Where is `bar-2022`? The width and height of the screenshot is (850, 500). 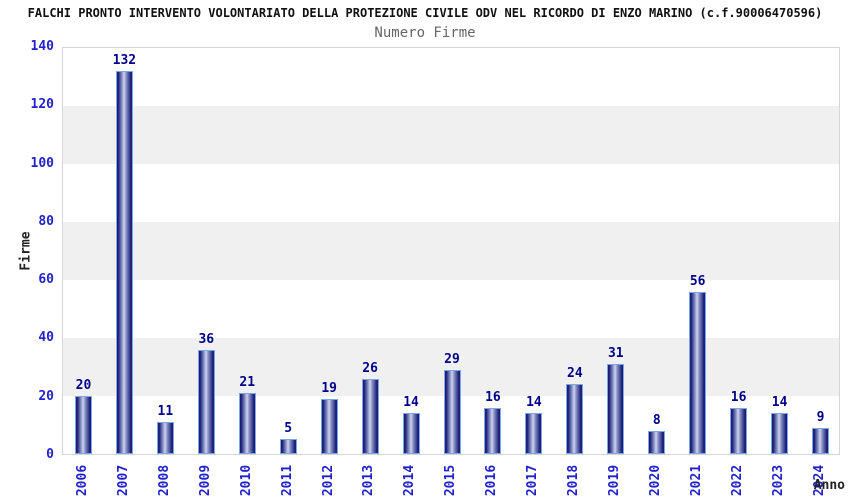 bar-2022 is located at coordinates (739, 431).